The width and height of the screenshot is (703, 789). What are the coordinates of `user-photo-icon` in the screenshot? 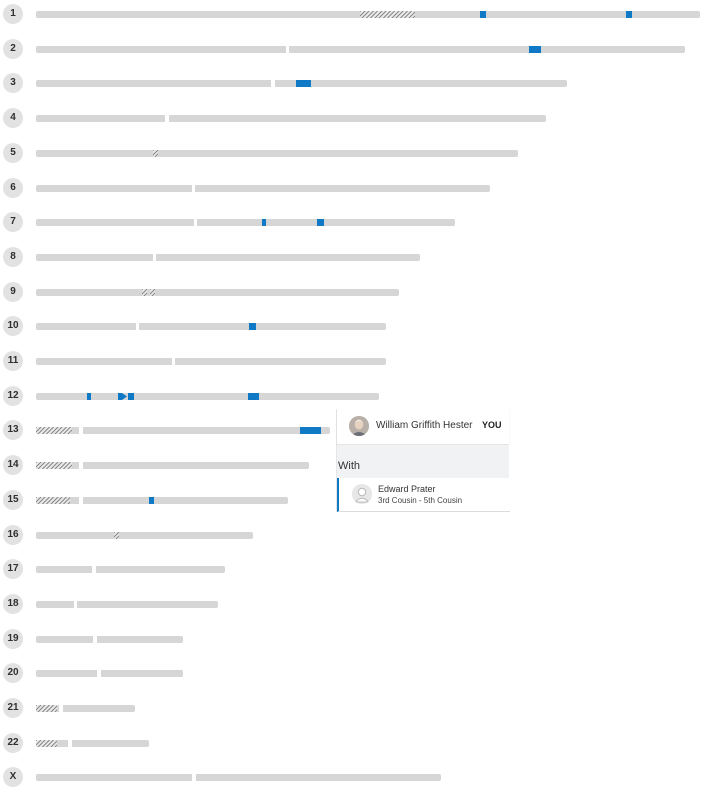 It's located at (359, 426).